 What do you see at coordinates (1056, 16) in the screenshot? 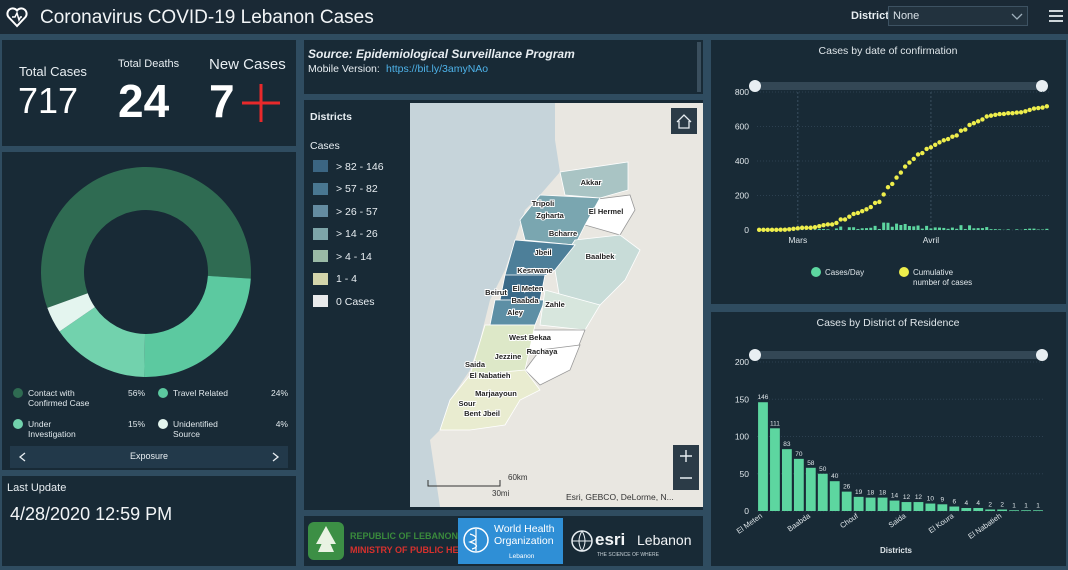
I see `menu-button` at bounding box center [1056, 16].